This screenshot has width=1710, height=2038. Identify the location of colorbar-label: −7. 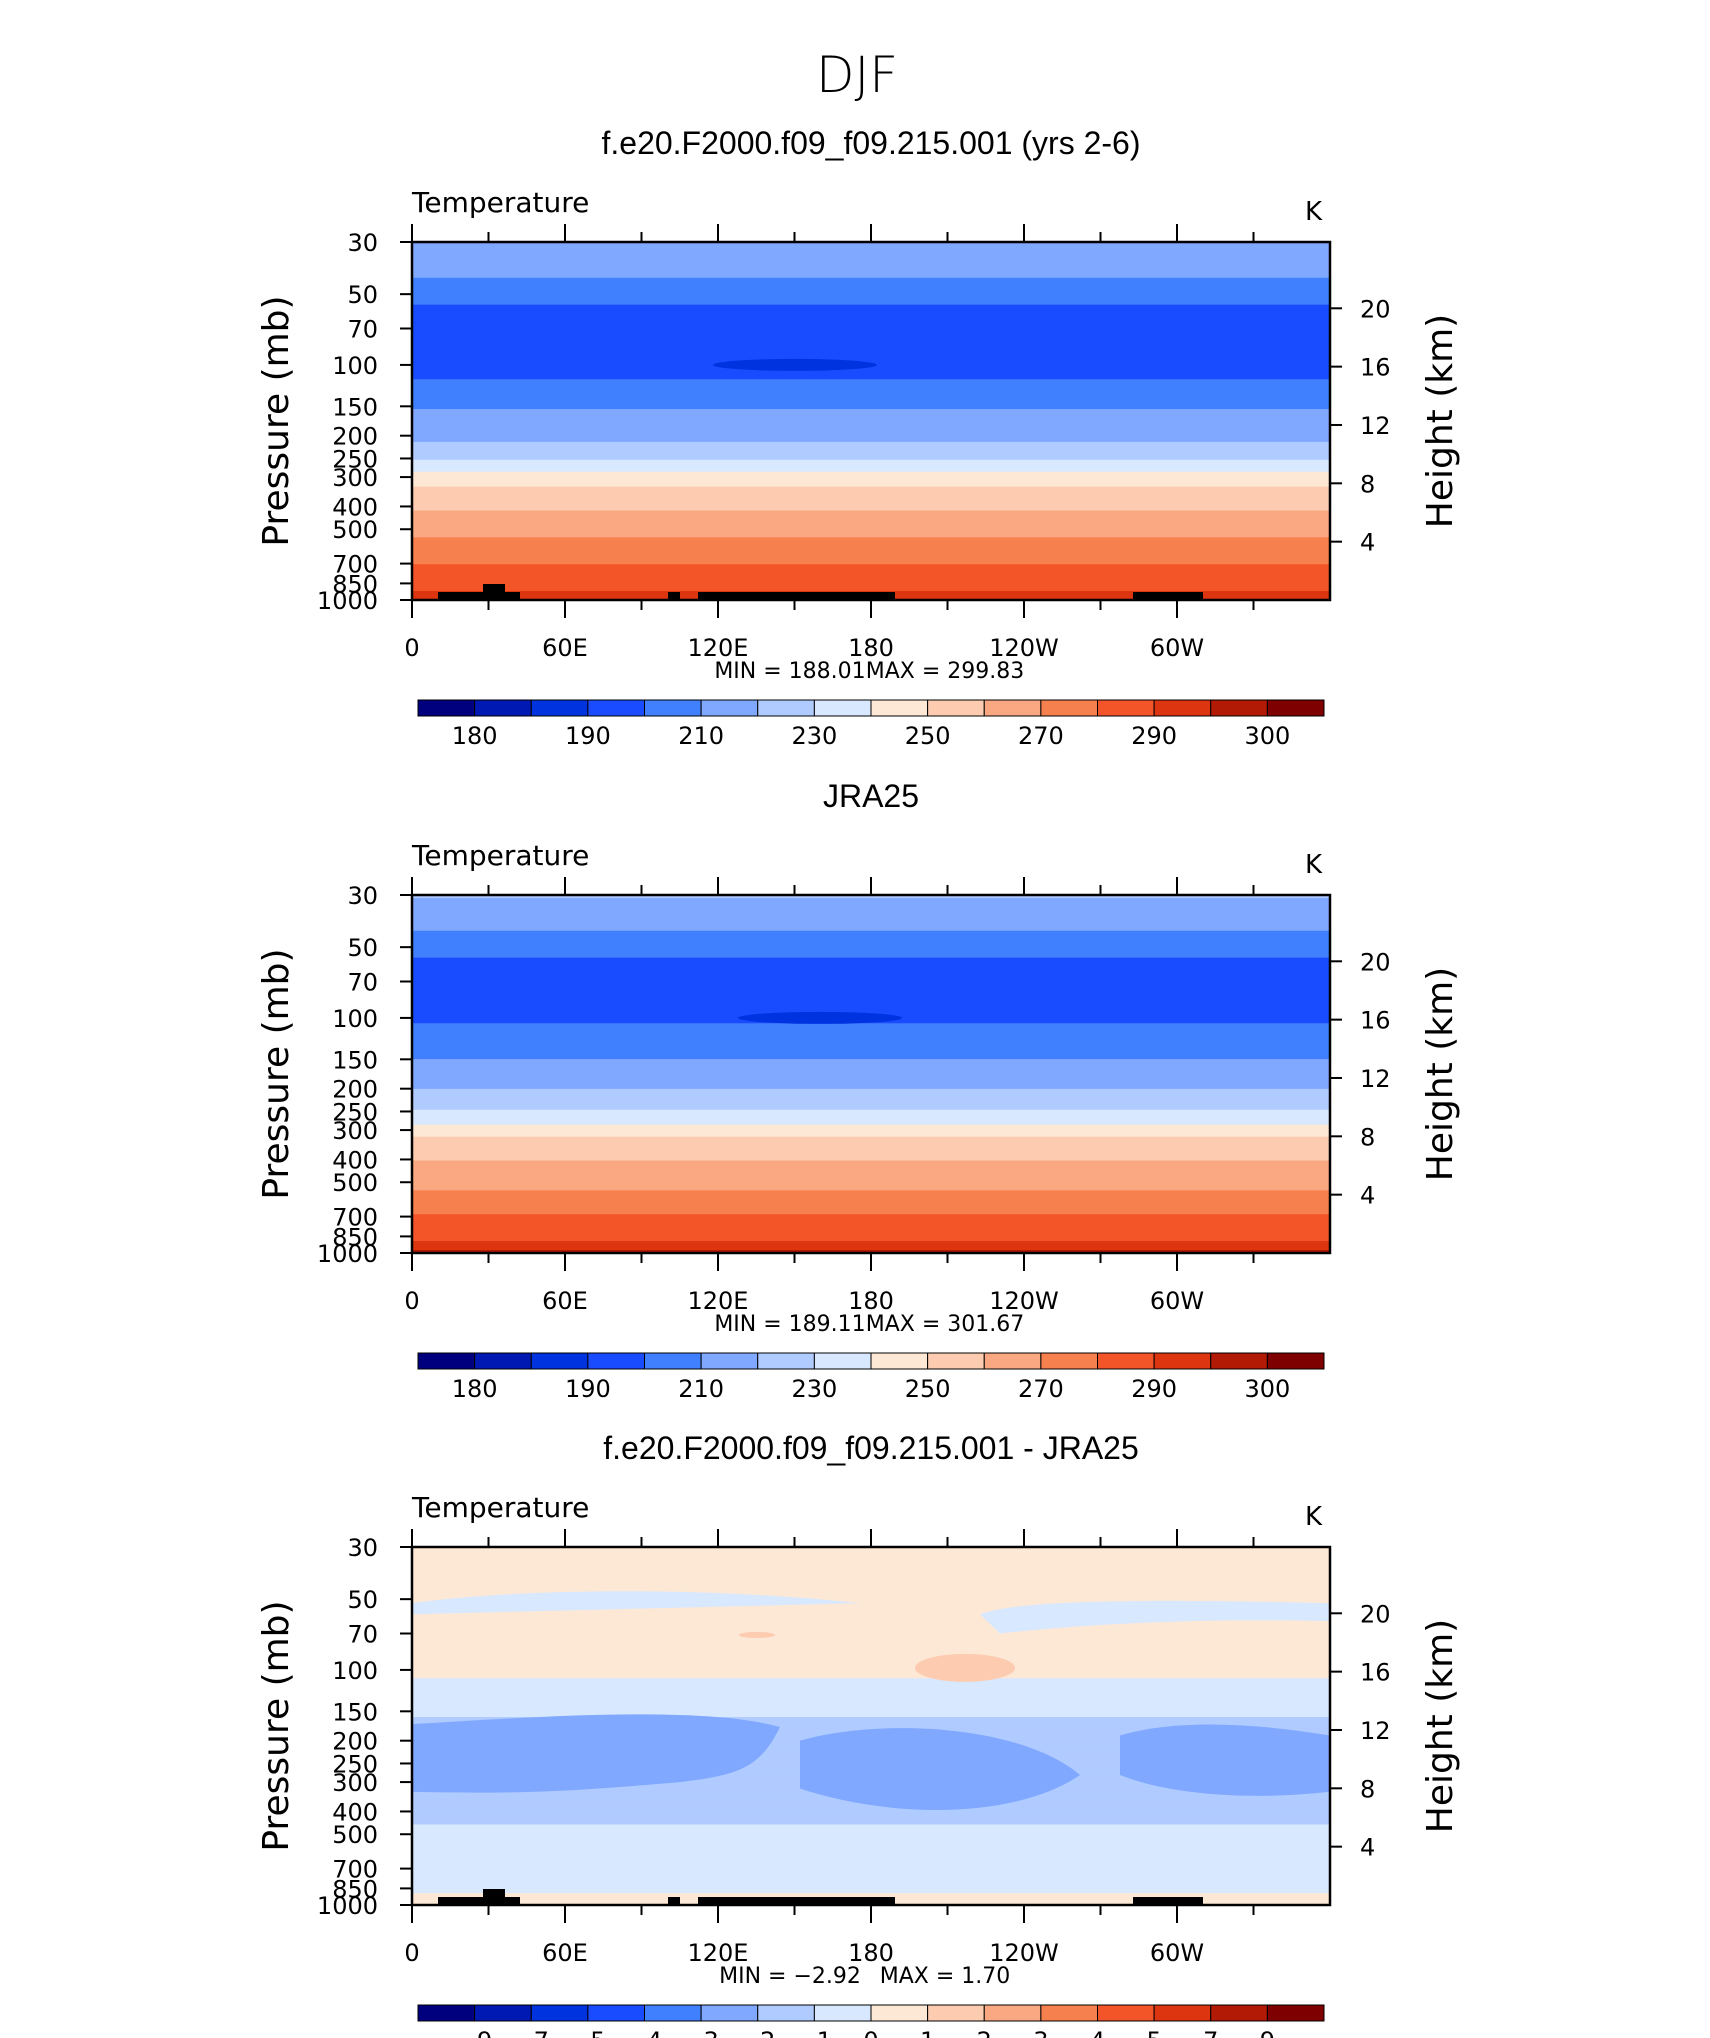
(531, 2032).